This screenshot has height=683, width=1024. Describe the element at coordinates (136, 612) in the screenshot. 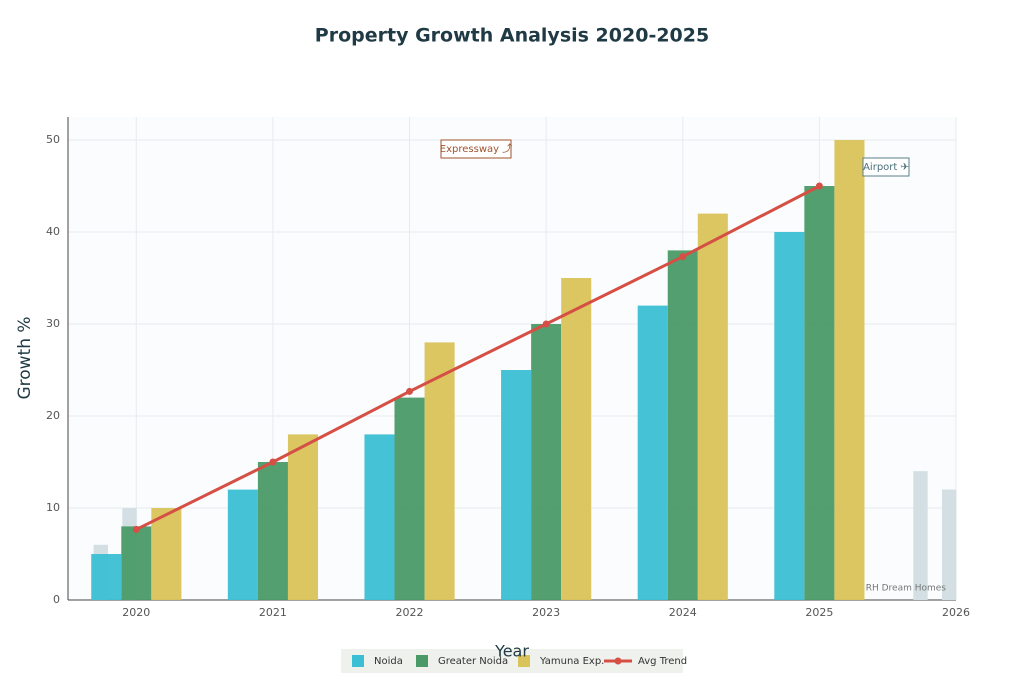

I see `x-tick-label: 2020` at that location.